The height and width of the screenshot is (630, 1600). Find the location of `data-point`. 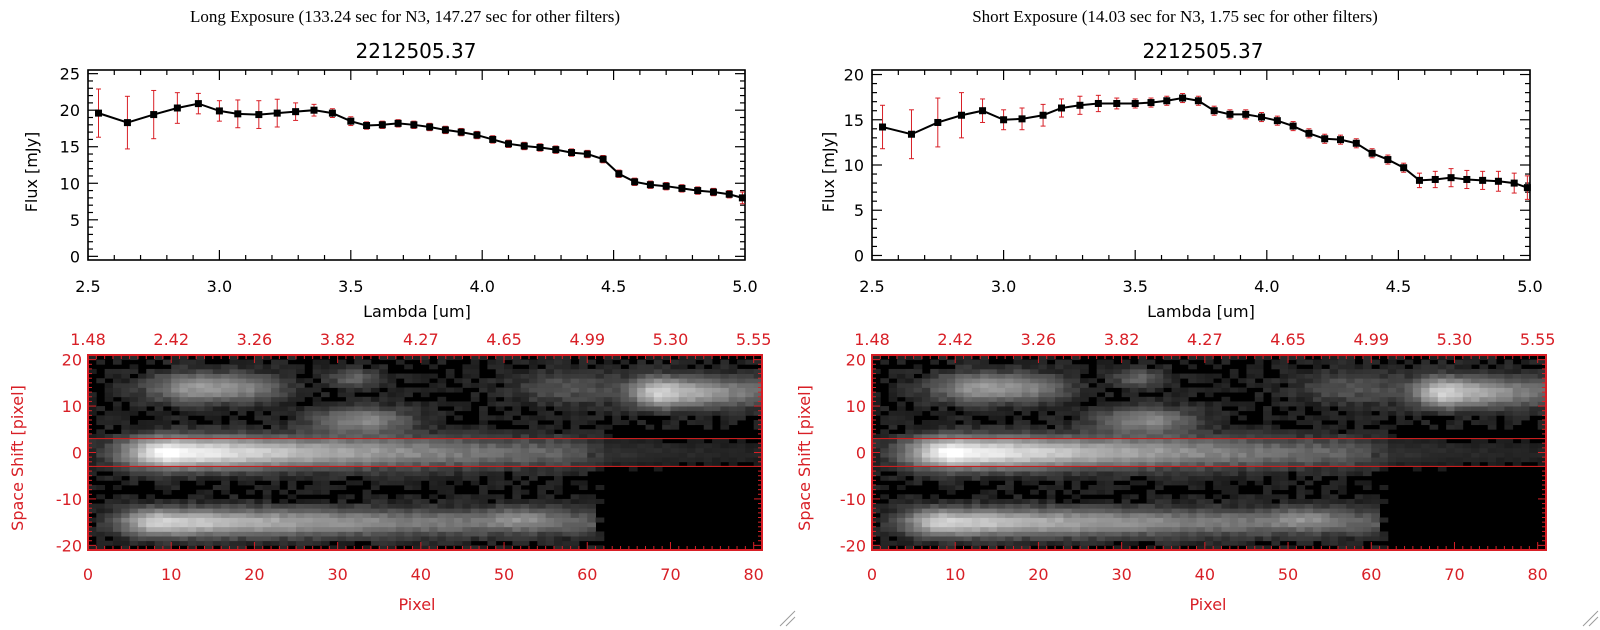

data-point is located at coordinates (650, 185).